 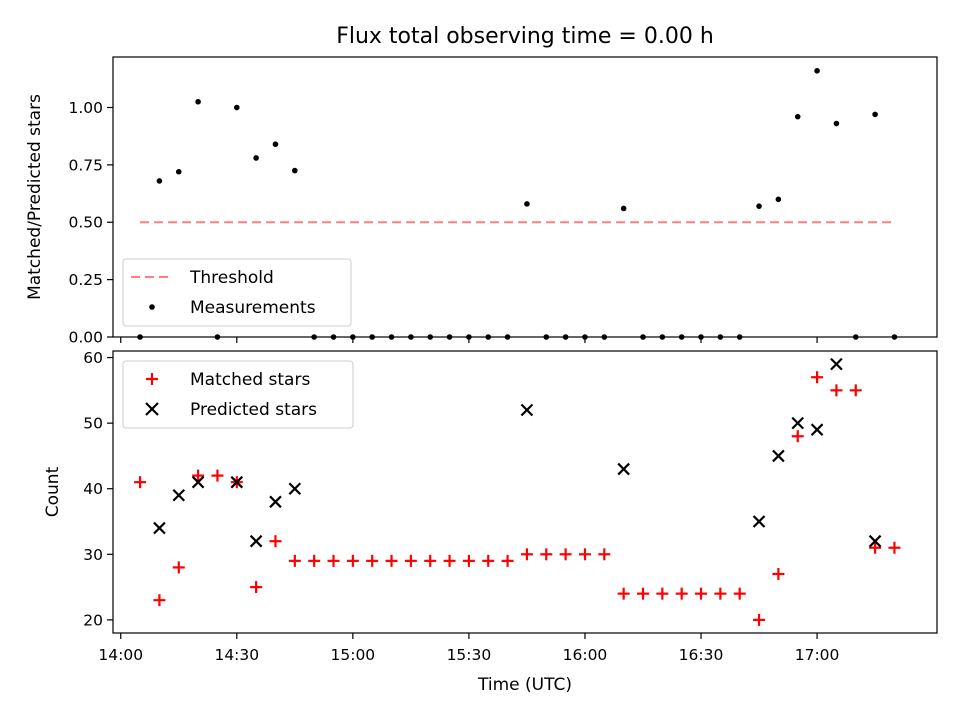 What do you see at coordinates (93, 424) in the screenshot?
I see `bottom-y-tick-label: 50` at bounding box center [93, 424].